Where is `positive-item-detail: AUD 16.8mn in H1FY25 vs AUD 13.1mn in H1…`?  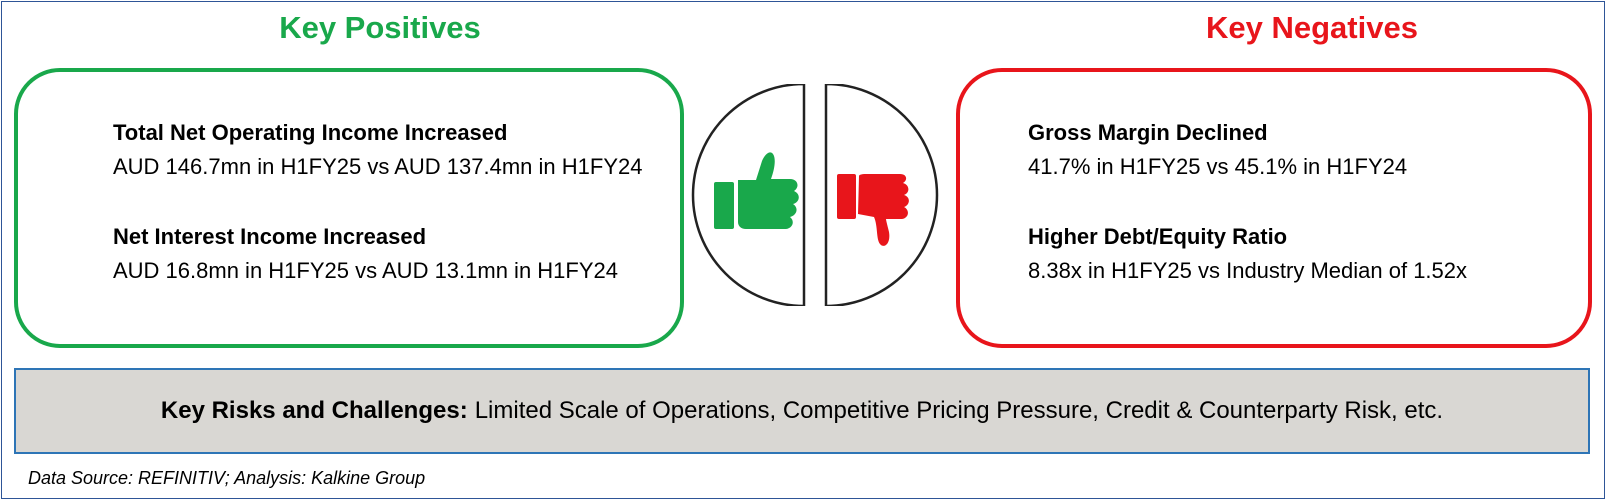 positive-item-detail: AUD 16.8mn in H1FY25 vs AUD 13.1mn in H1… is located at coordinates (366, 270).